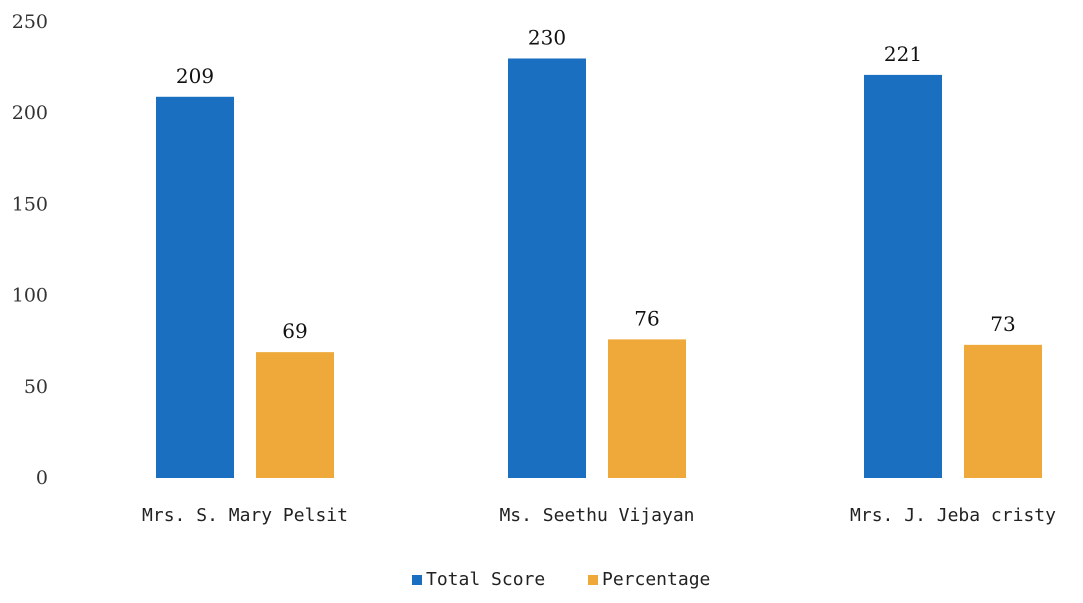  Describe the element at coordinates (953, 515) in the screenshot. I see `category-label: Mrs. J. Jeba cristy` at that location.